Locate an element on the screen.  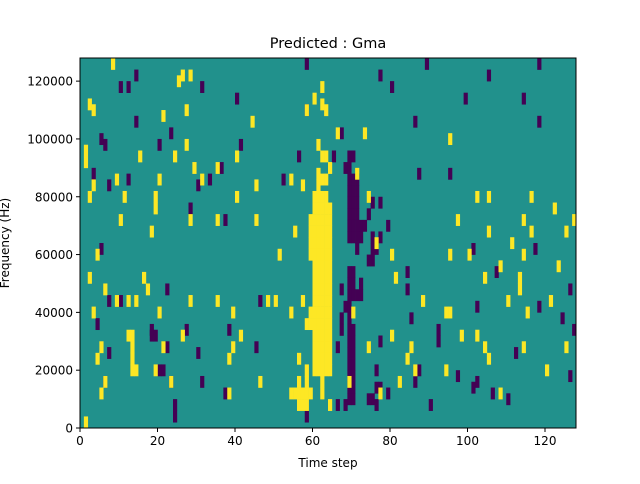
x-tick-label: 60 is located at coordinates (312, 441).